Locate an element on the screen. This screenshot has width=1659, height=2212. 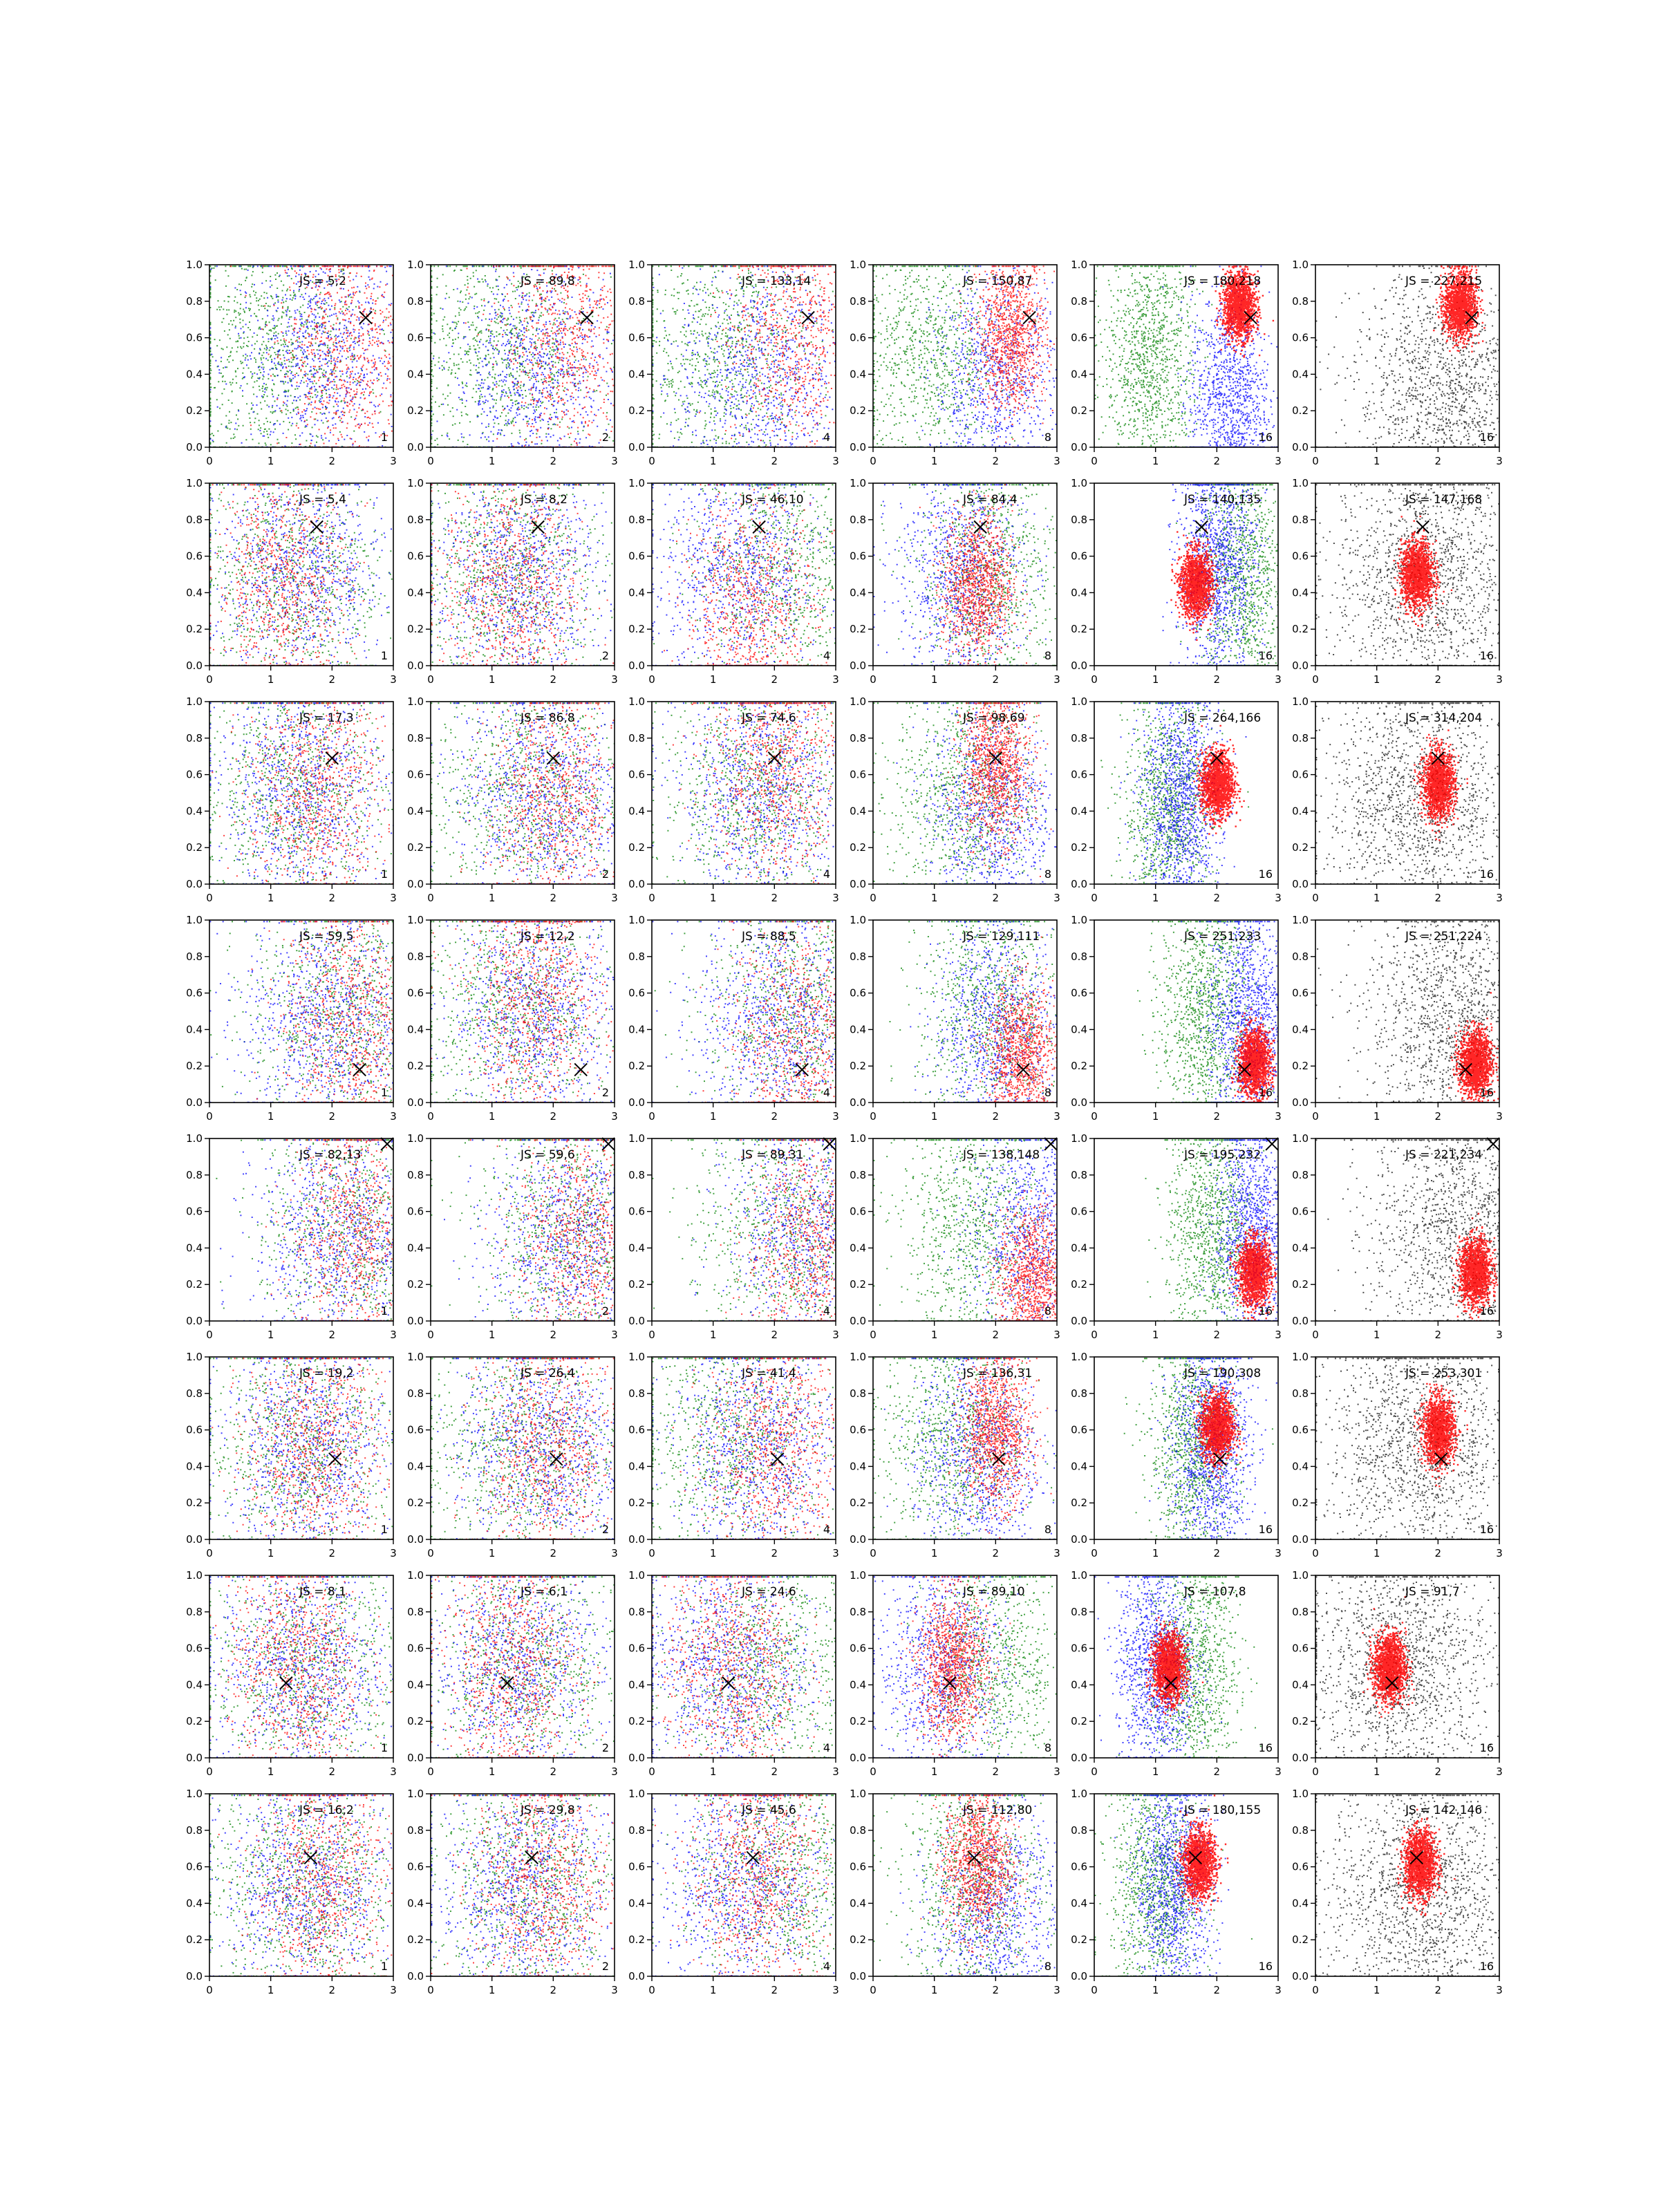
js-annotation: JS = 142,146 is located at coordinates (1443, 1810).